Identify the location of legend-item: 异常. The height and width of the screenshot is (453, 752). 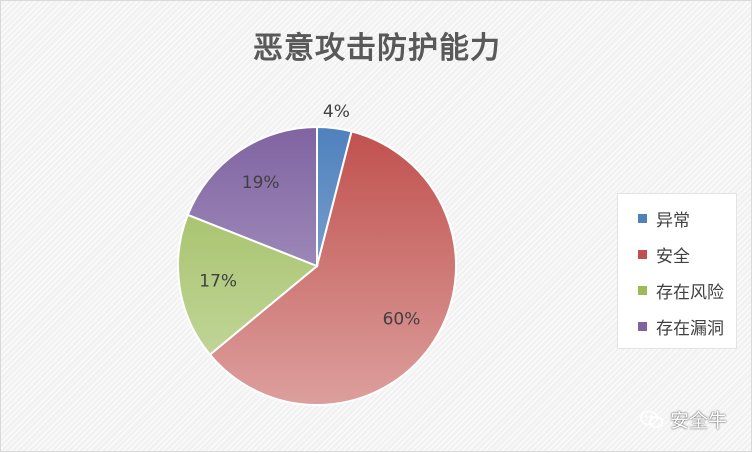
(677, 218).